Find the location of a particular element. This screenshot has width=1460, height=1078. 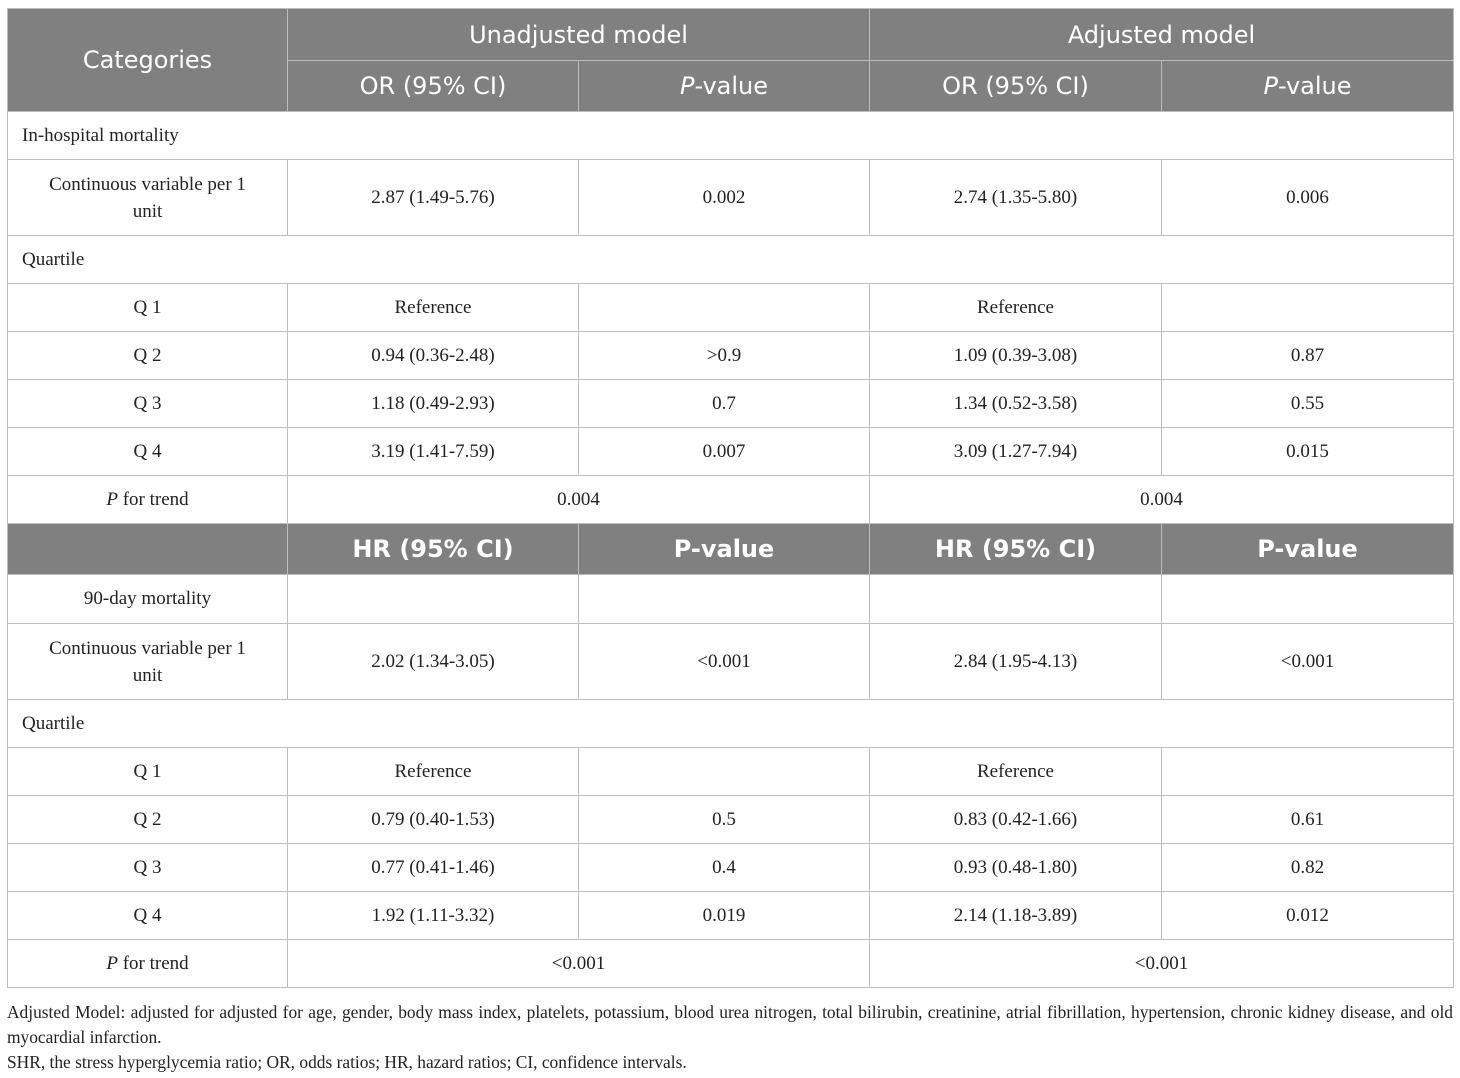

categories-header: Categories is located at coordinates (147, 60).